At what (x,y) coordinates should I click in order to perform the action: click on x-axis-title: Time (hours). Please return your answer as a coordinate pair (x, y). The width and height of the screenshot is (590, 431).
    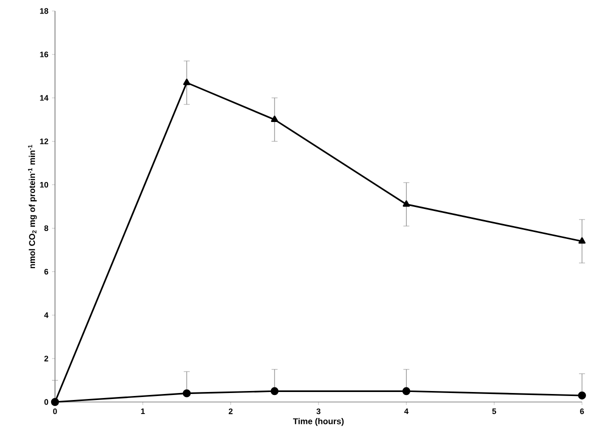
    Looking at the image, I should click on (318, 422).